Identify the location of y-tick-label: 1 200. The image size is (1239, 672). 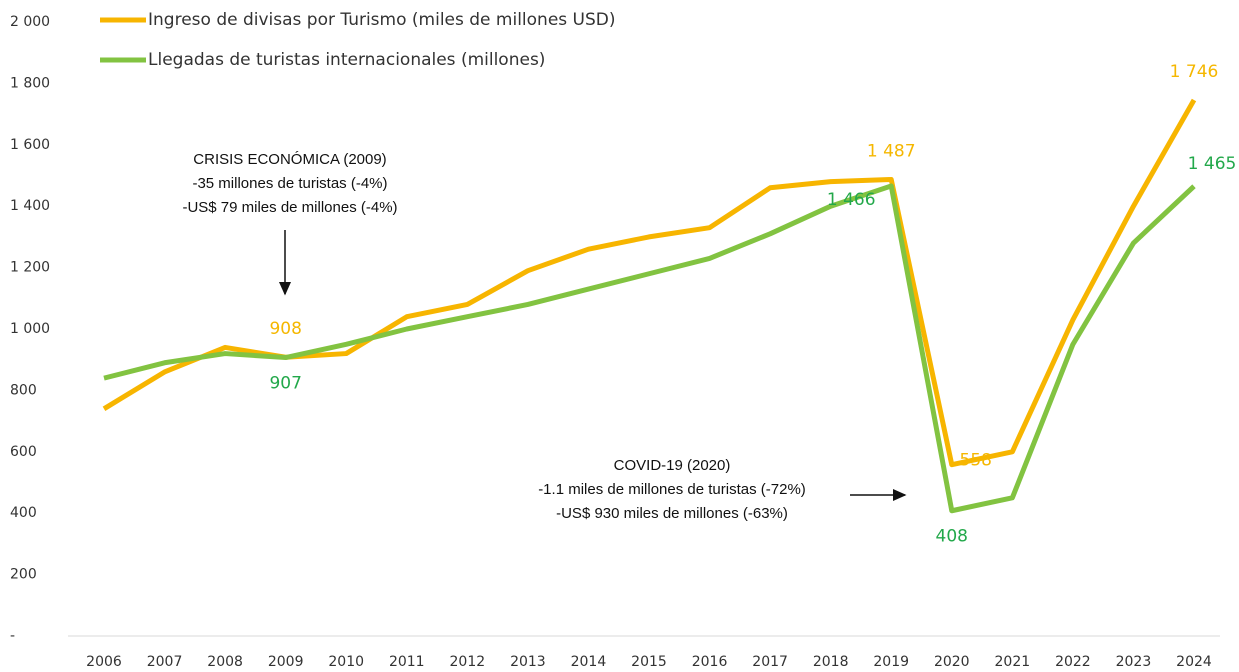
(30, 268).